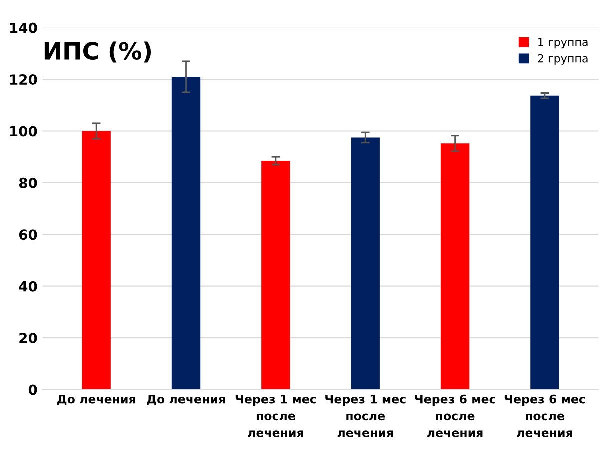  Describe the element at coordinates (33, 390) in the screenshot. I see `y-tick-label: 0` at that location.